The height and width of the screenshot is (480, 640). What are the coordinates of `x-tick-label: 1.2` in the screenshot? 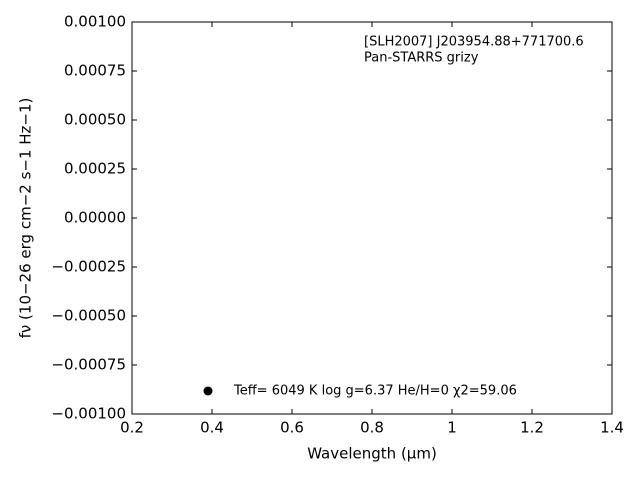 It's located at (532, 428).